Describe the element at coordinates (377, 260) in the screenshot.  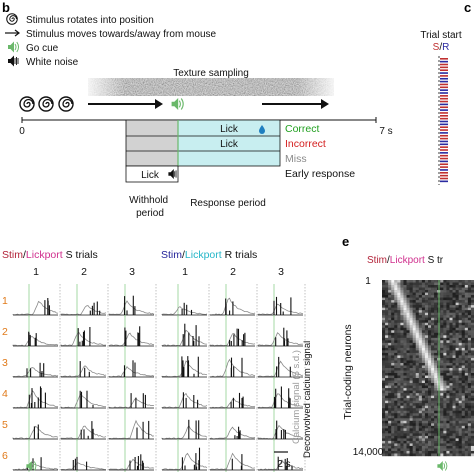
I see `e-title-stim: Stim` at that location.